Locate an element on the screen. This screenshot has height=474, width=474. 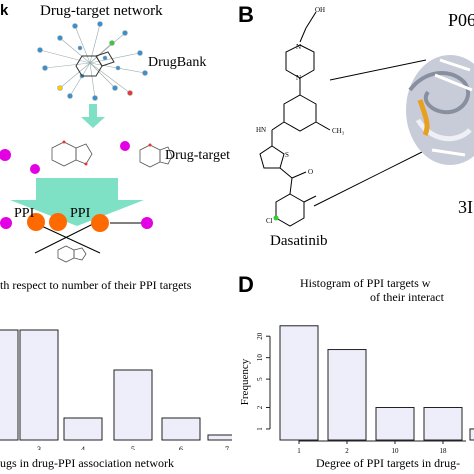
svg-text: Cl is located at coordinates (269, 221).